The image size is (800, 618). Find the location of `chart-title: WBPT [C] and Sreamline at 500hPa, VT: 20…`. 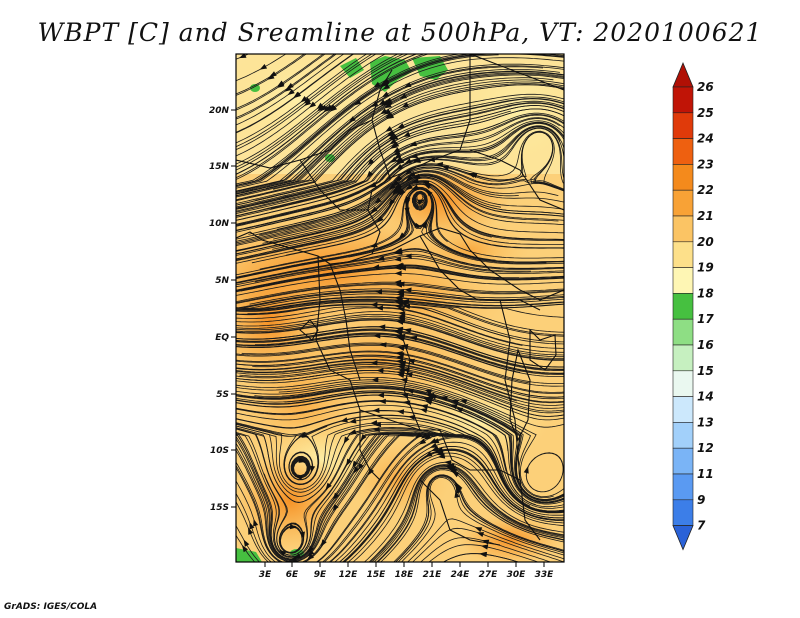

chart-title: WBPT [C] and Sreamline at 500hPa, VT: 20… is located at coordinates (400, 32).